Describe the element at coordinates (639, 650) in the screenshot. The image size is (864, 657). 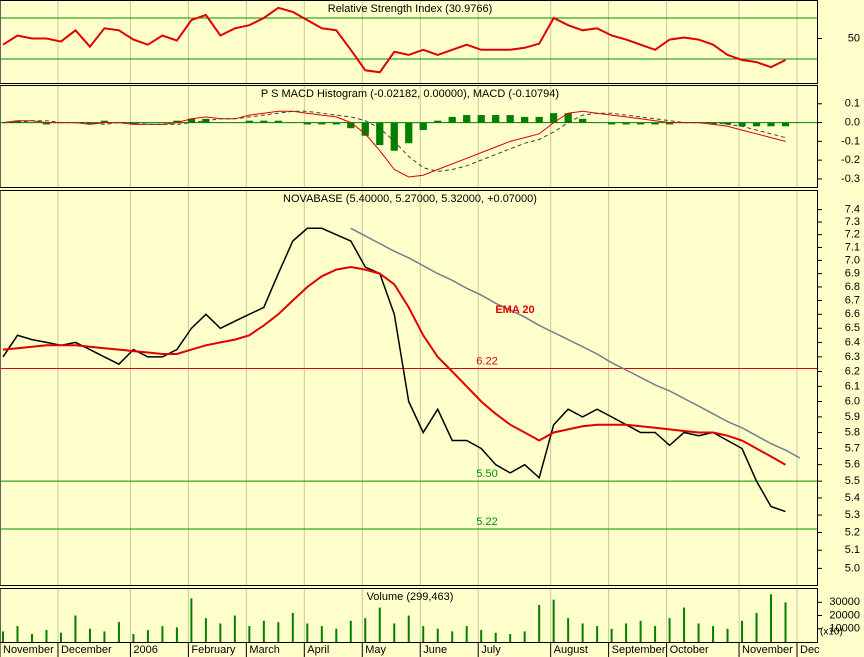
I see `x-tick-label: September` at that location.